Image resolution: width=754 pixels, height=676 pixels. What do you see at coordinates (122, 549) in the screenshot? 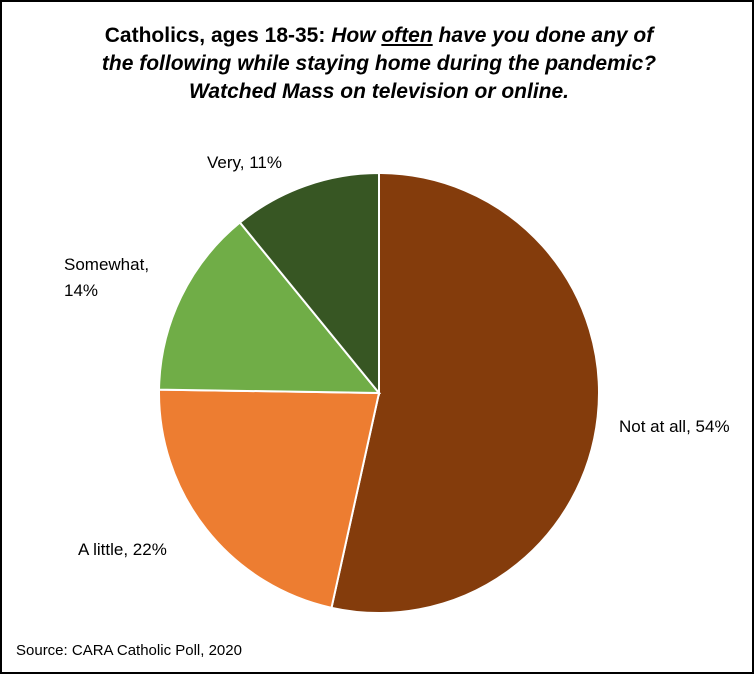
I see `data-label-a-little: A little, 22%` at bounding box center [122, 549].